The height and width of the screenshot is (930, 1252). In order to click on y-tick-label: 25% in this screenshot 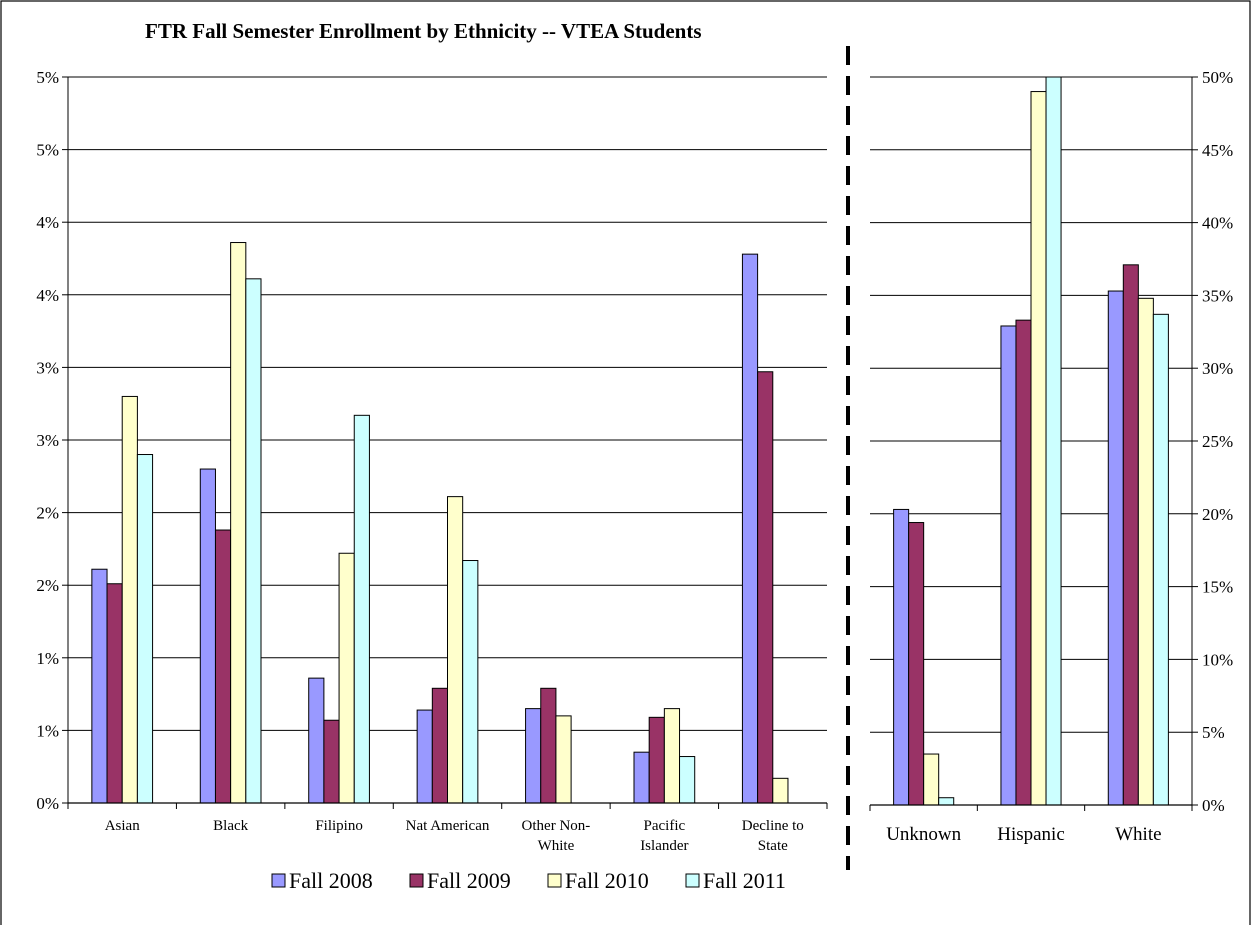, I will do `click(1217, 441)`.